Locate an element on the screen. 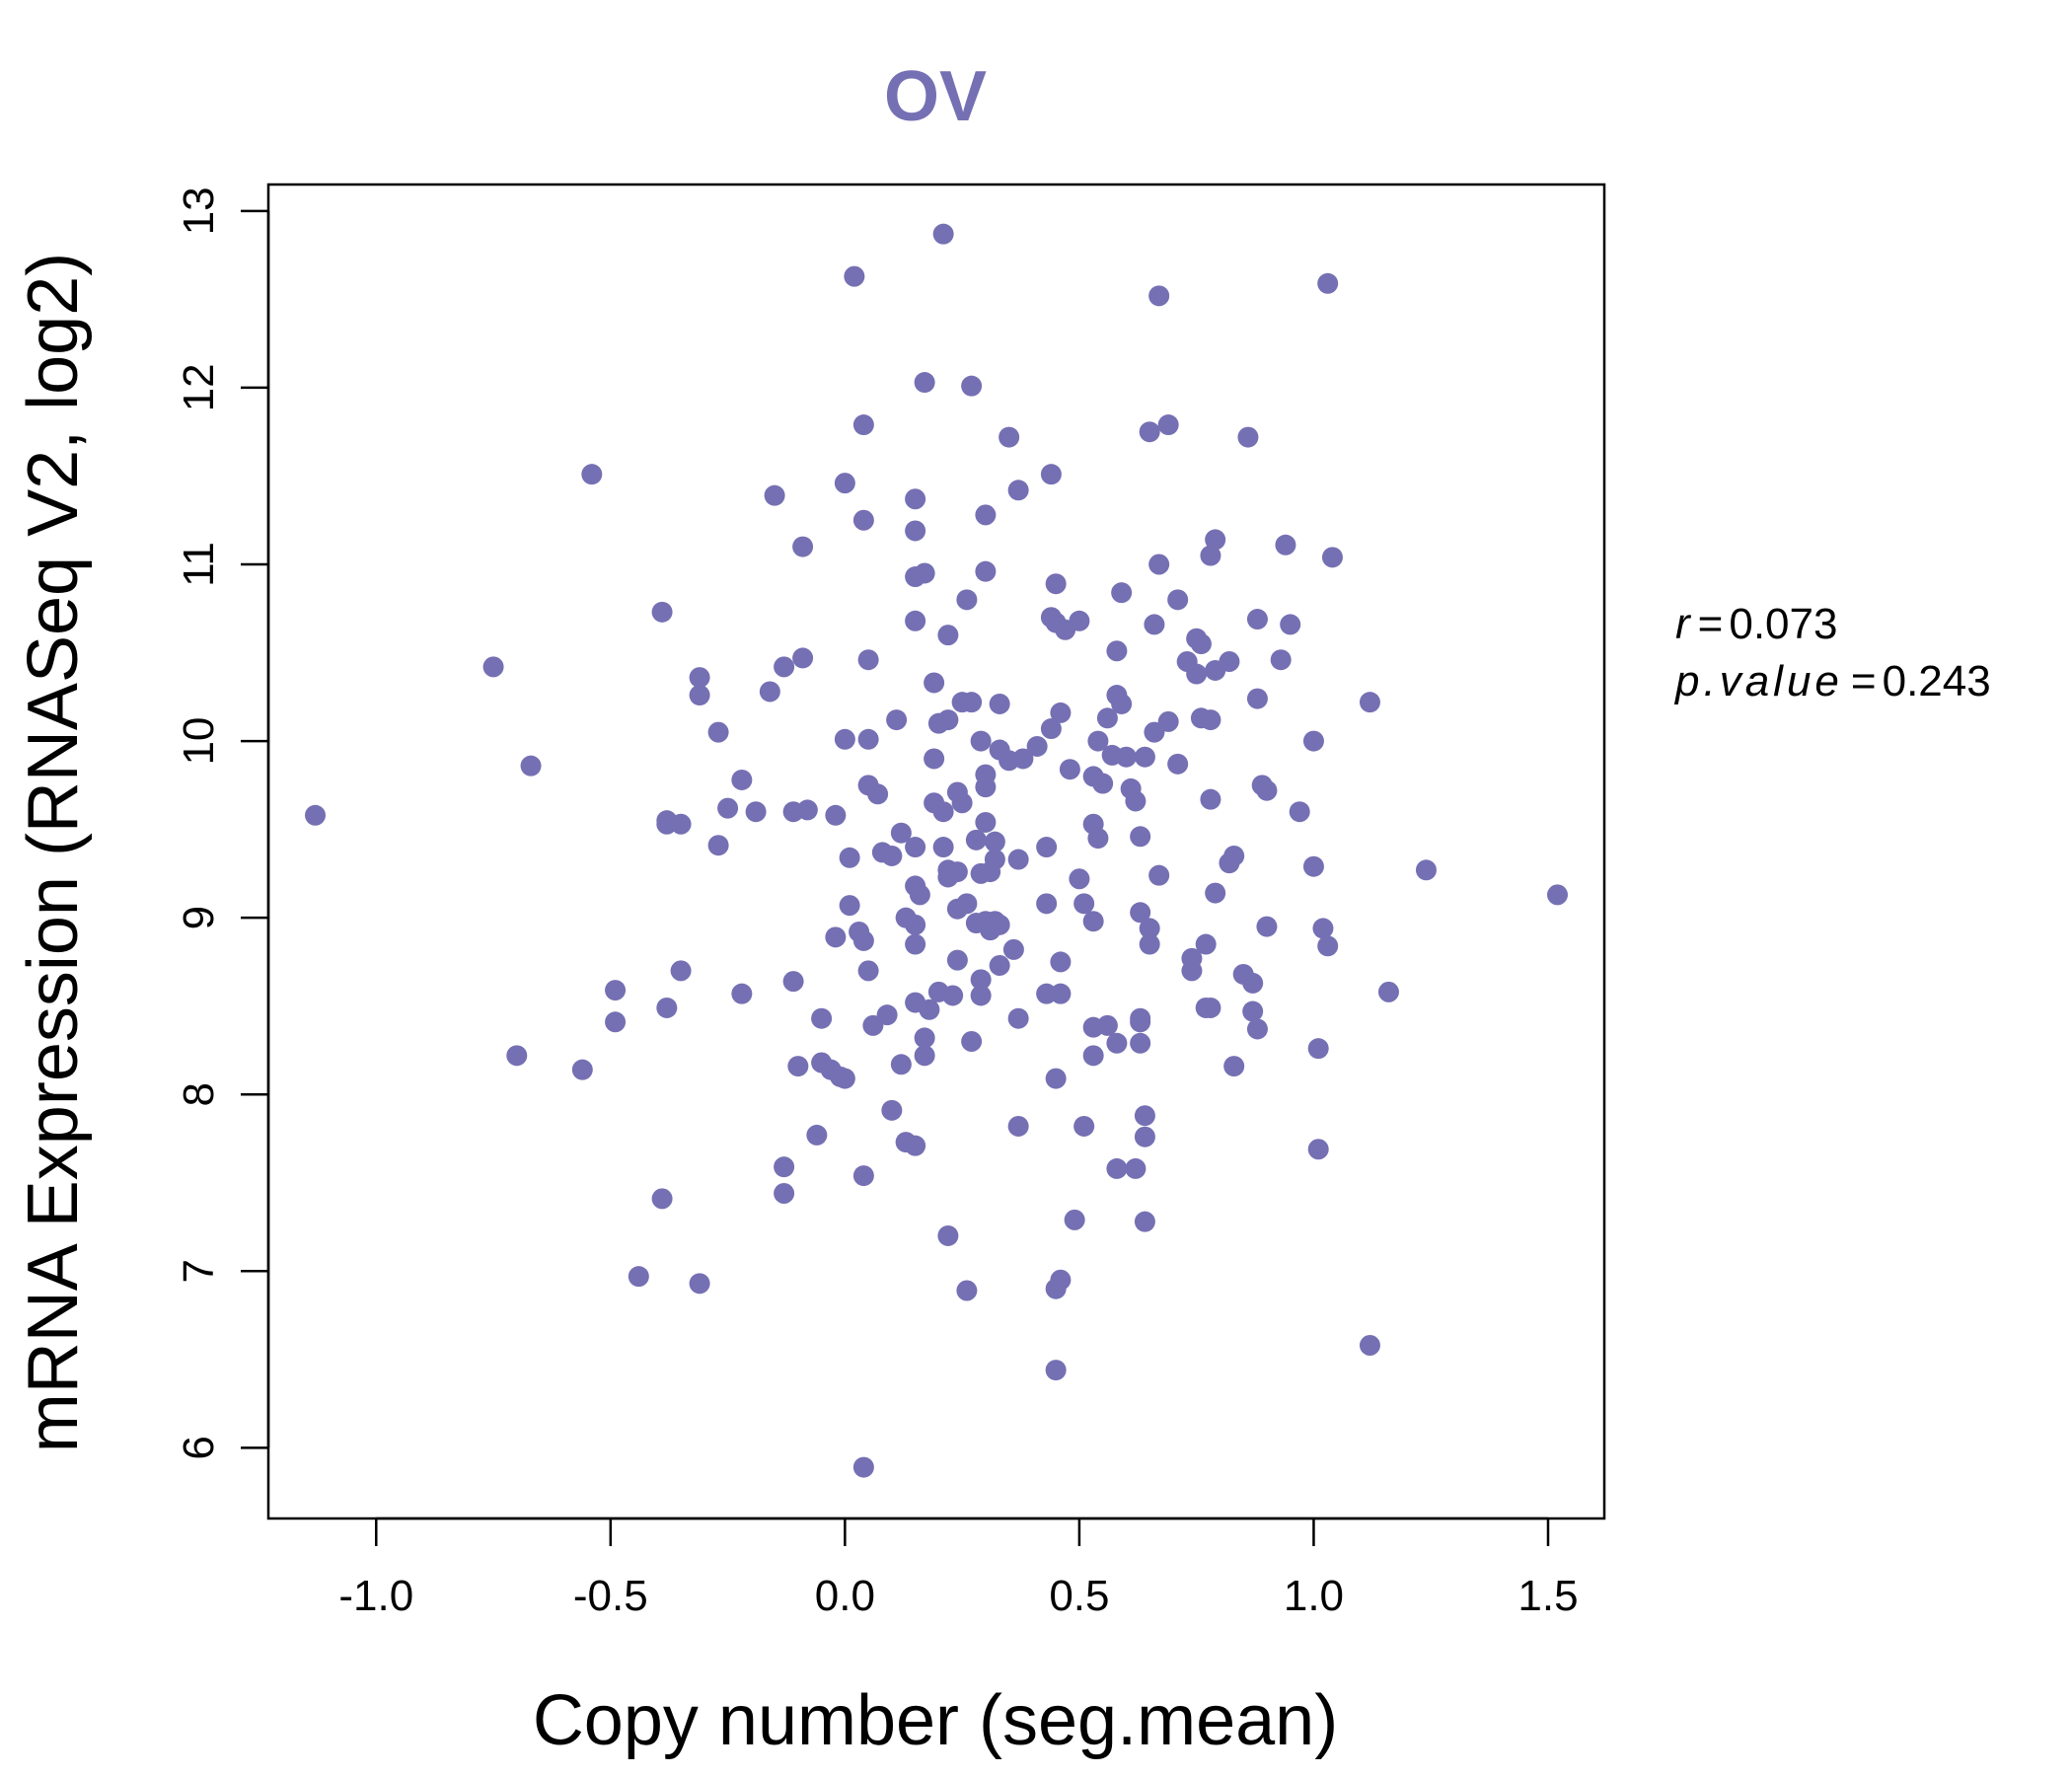  x-tick-label: -0.5 is located at coordinates (610, 1596).